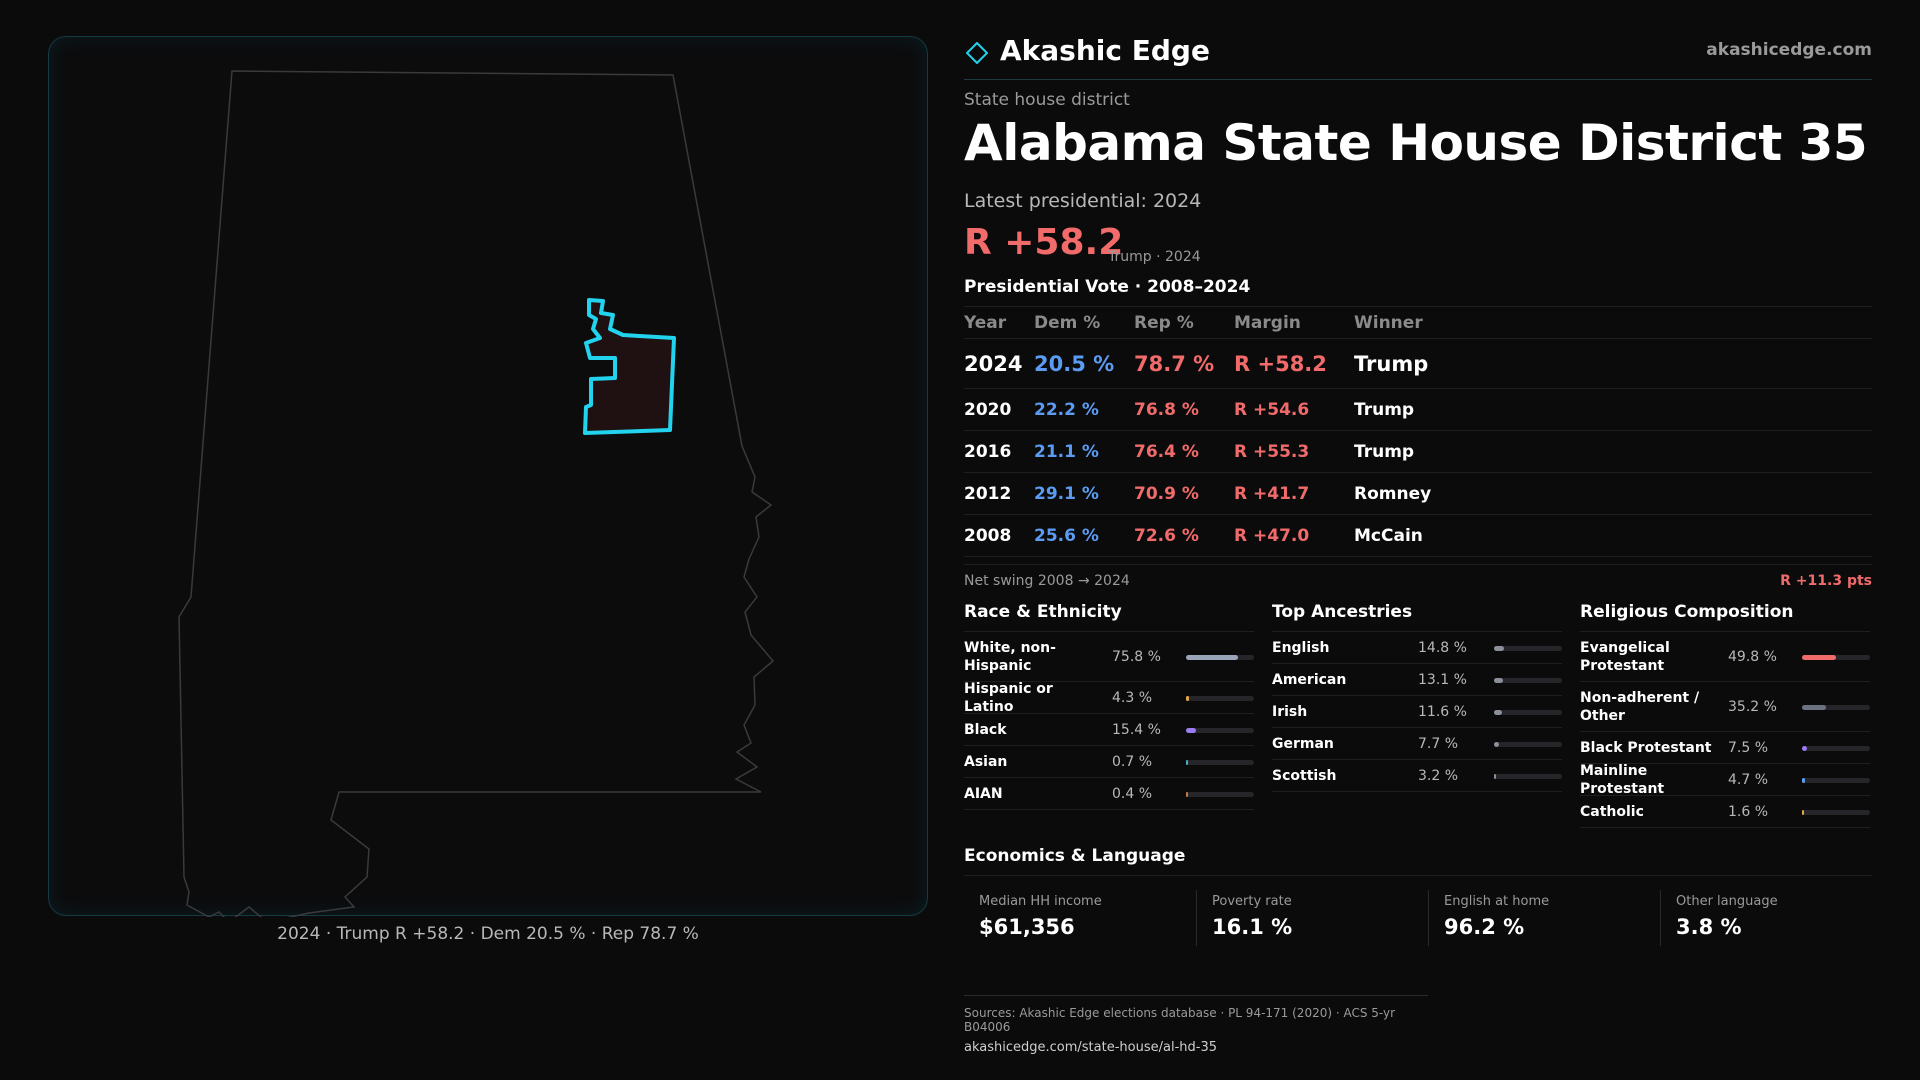  Describe the element at coordinates (1725, 617) in the screenshot. I see `section-title: Religious Composition` at that location.